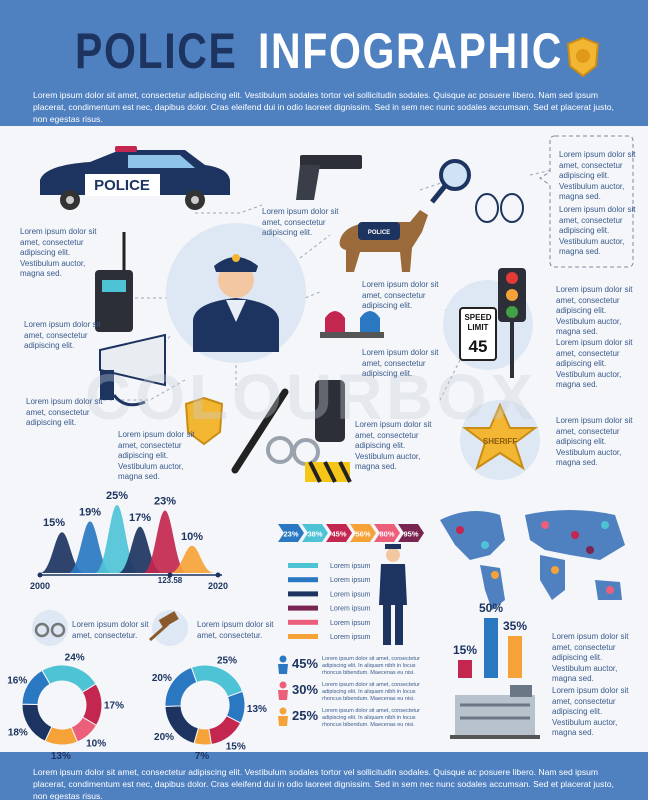  Describe the element at coordinates (379, 233) in the screenshot. I see `vest-label: POLICE` at that location.